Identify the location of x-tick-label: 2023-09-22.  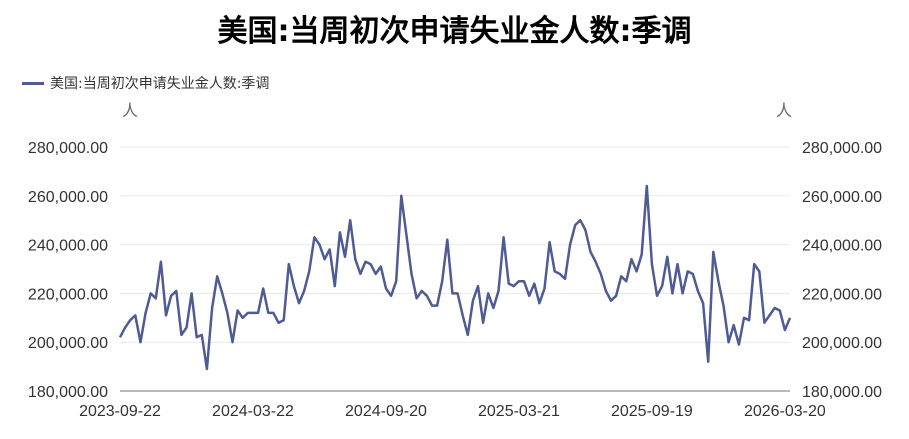
(120, 411).